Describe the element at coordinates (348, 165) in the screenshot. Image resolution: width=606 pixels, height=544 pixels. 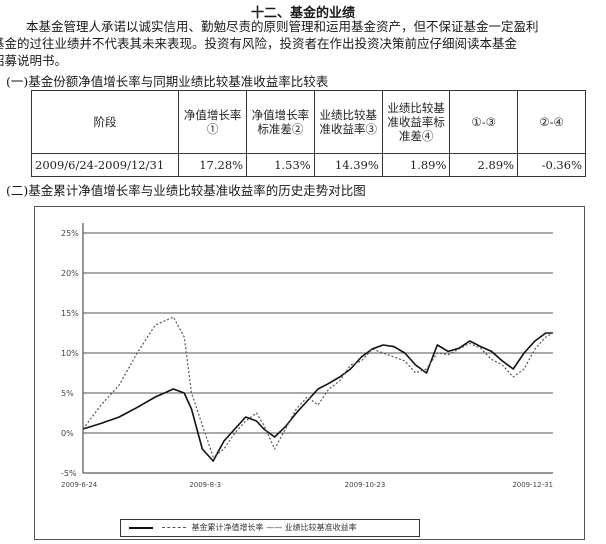
I see `cell-benchmark-return: 14.39%` at that location.